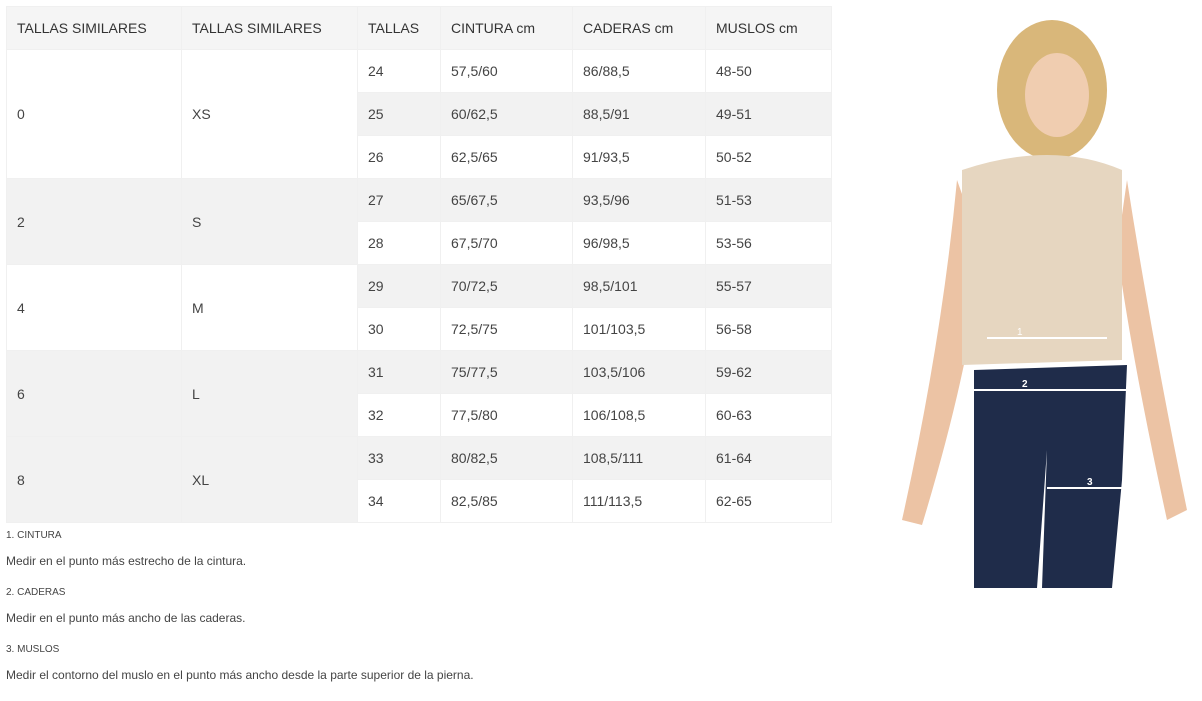 The width and height of the screenshot is (1202, 701). Describe the element at coordinates (506, 157) in the screenshot. I see `table-cell: 62,5/65` at that location.